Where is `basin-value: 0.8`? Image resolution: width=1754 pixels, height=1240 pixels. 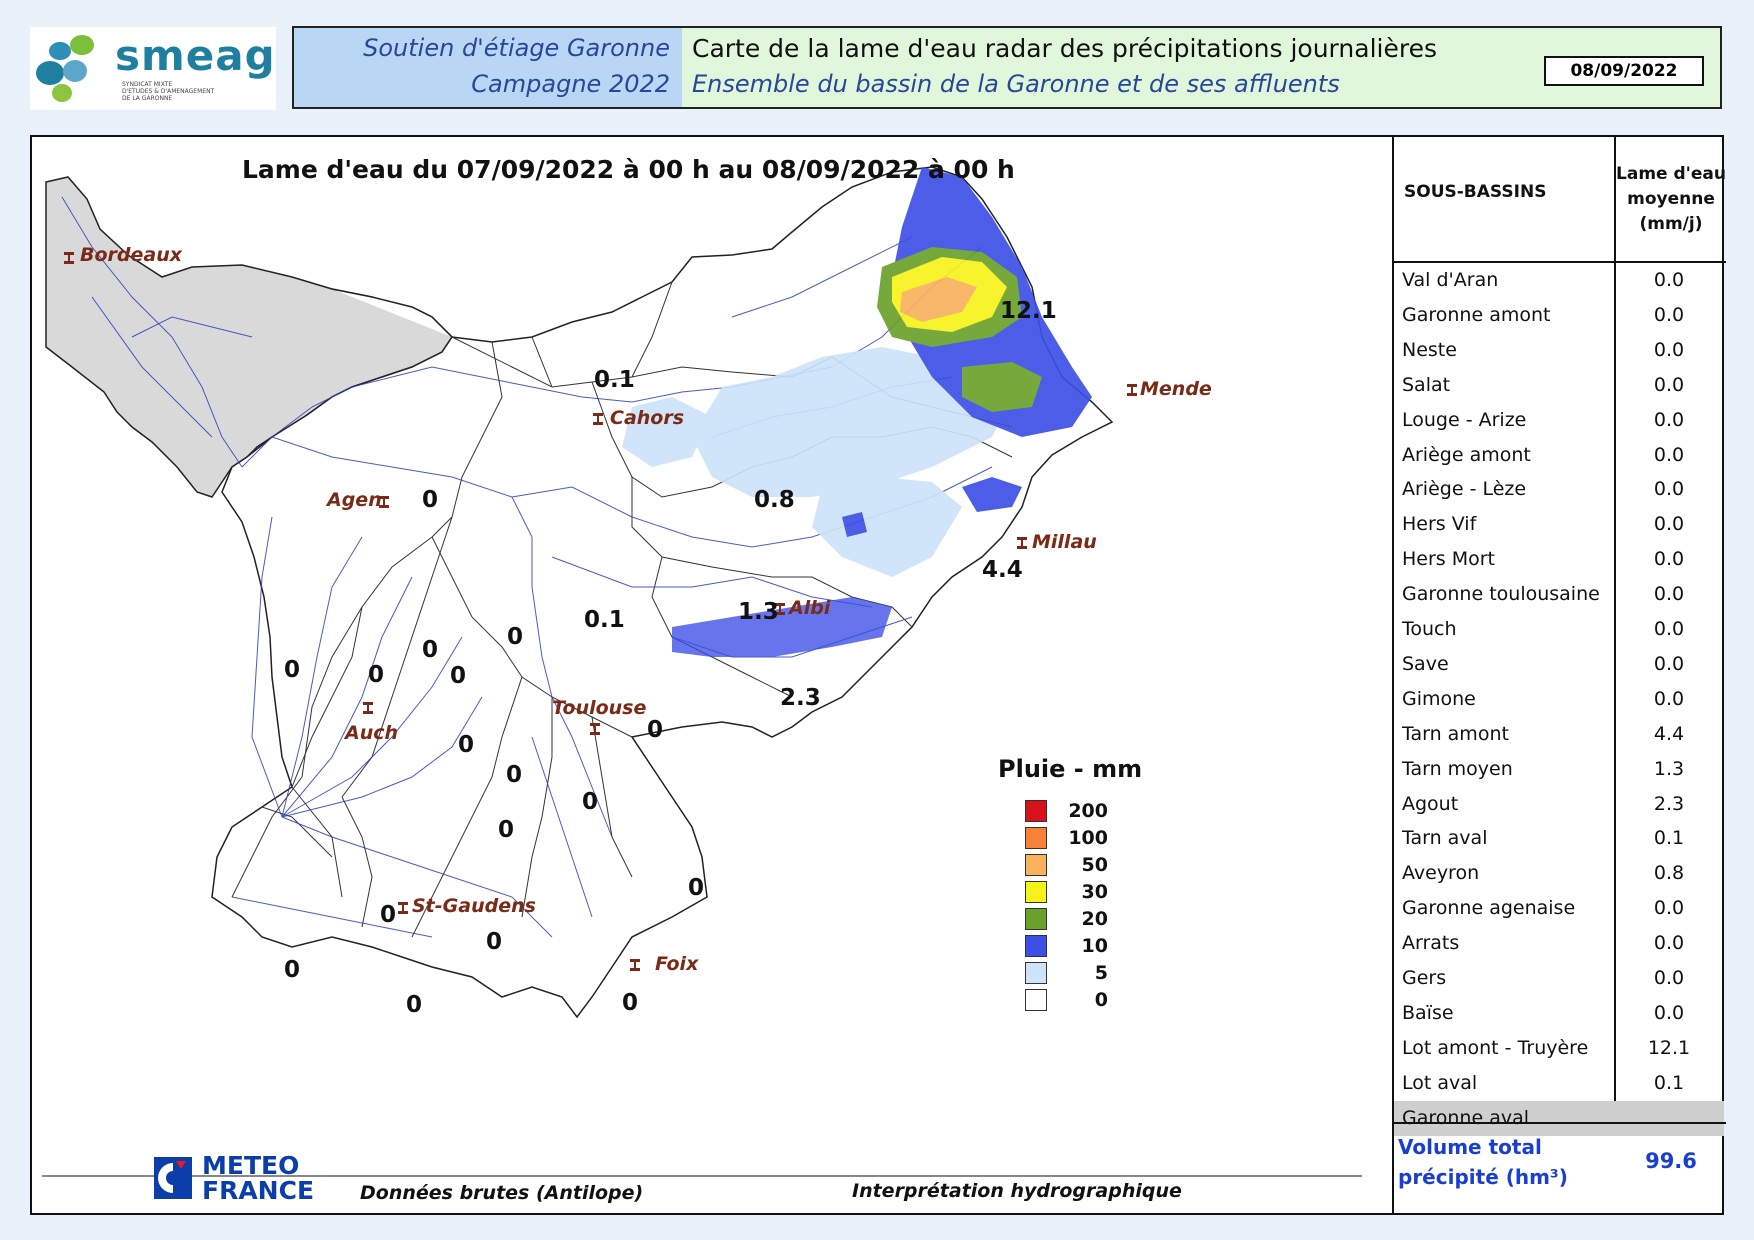
basin-value: 0.8 is located at coordinates (774, 500).